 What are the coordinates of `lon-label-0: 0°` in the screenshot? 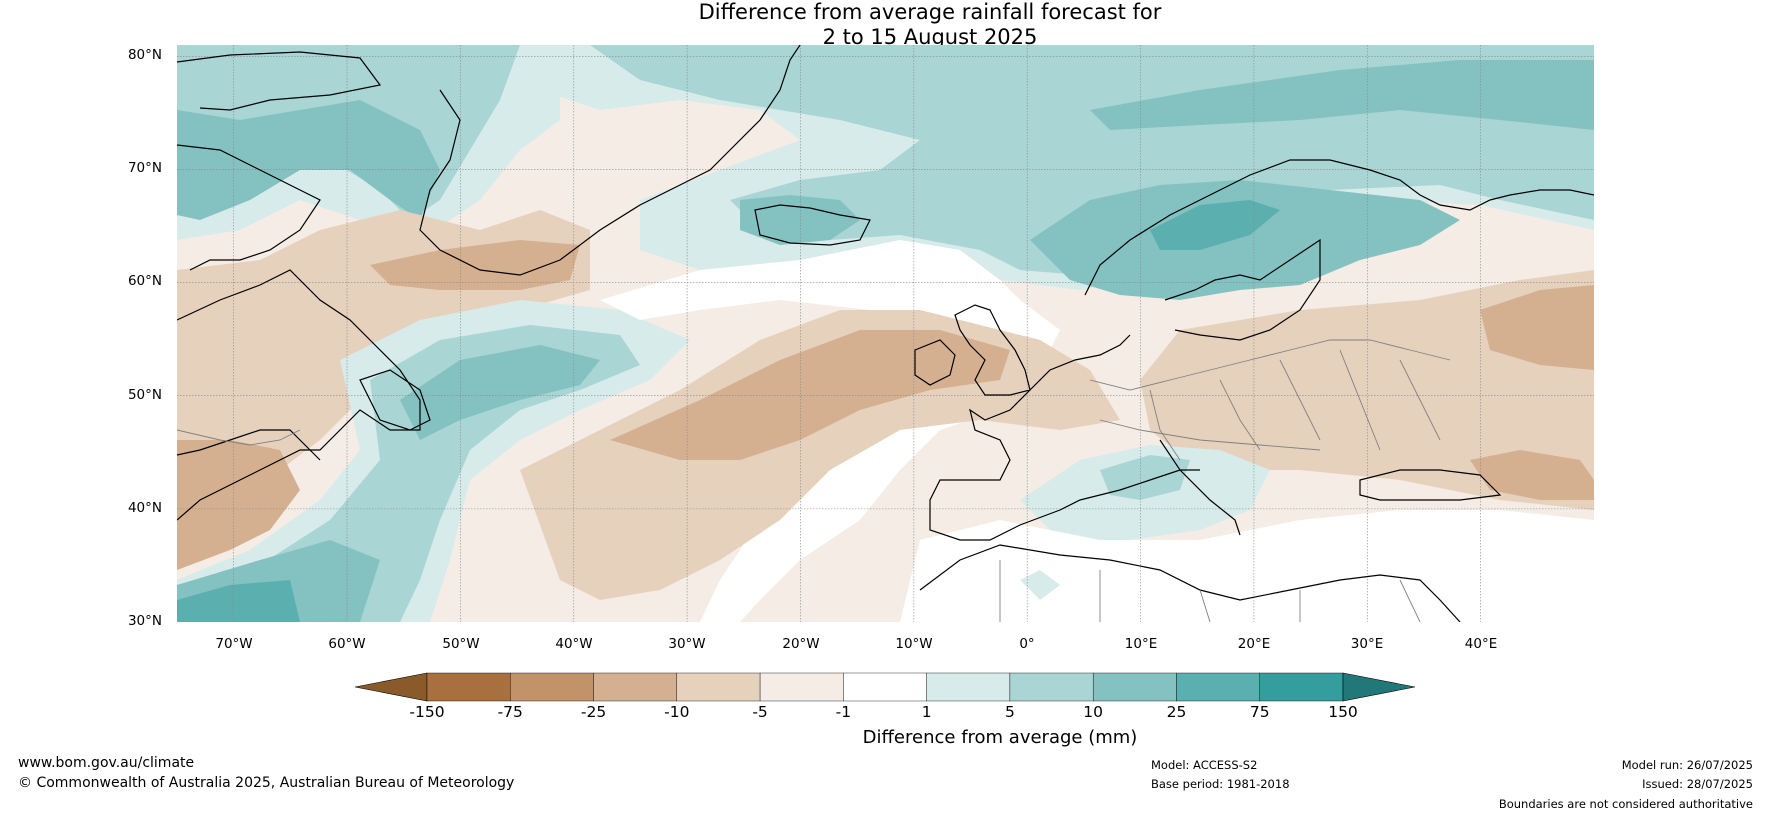 It's located at (1027, 644).